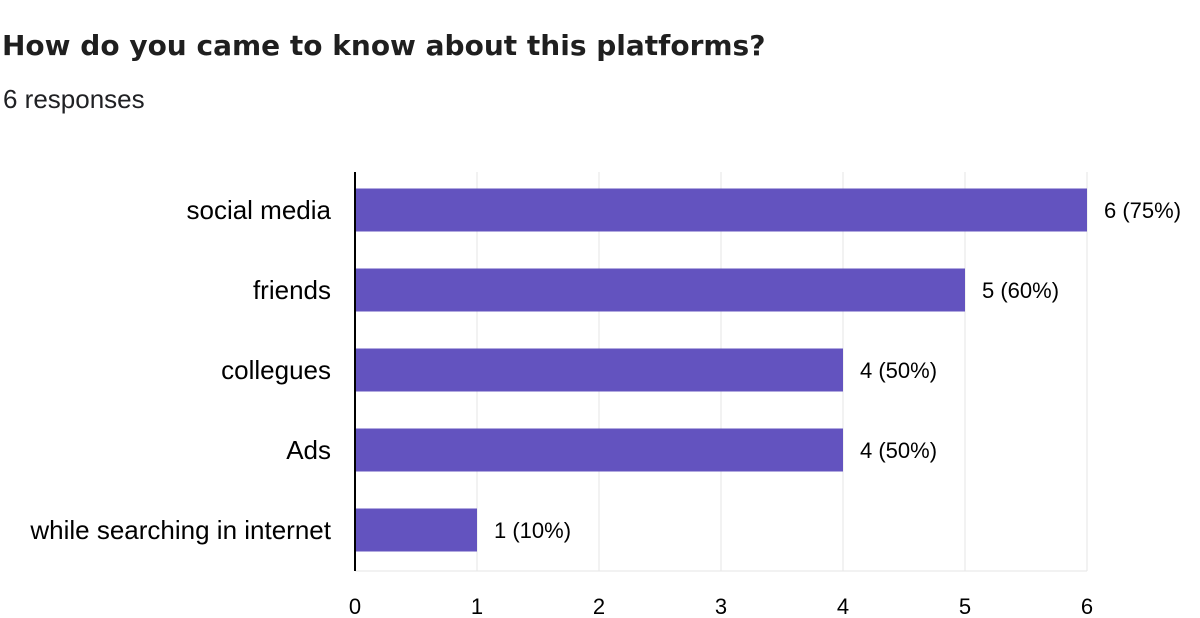 Image resolution: width=1200 pixels, height=618 pixels. What do you see at coordinates (355, 606) in the screenshot?
I see `x-tick-label: 0` at bounding box center [355, 606].